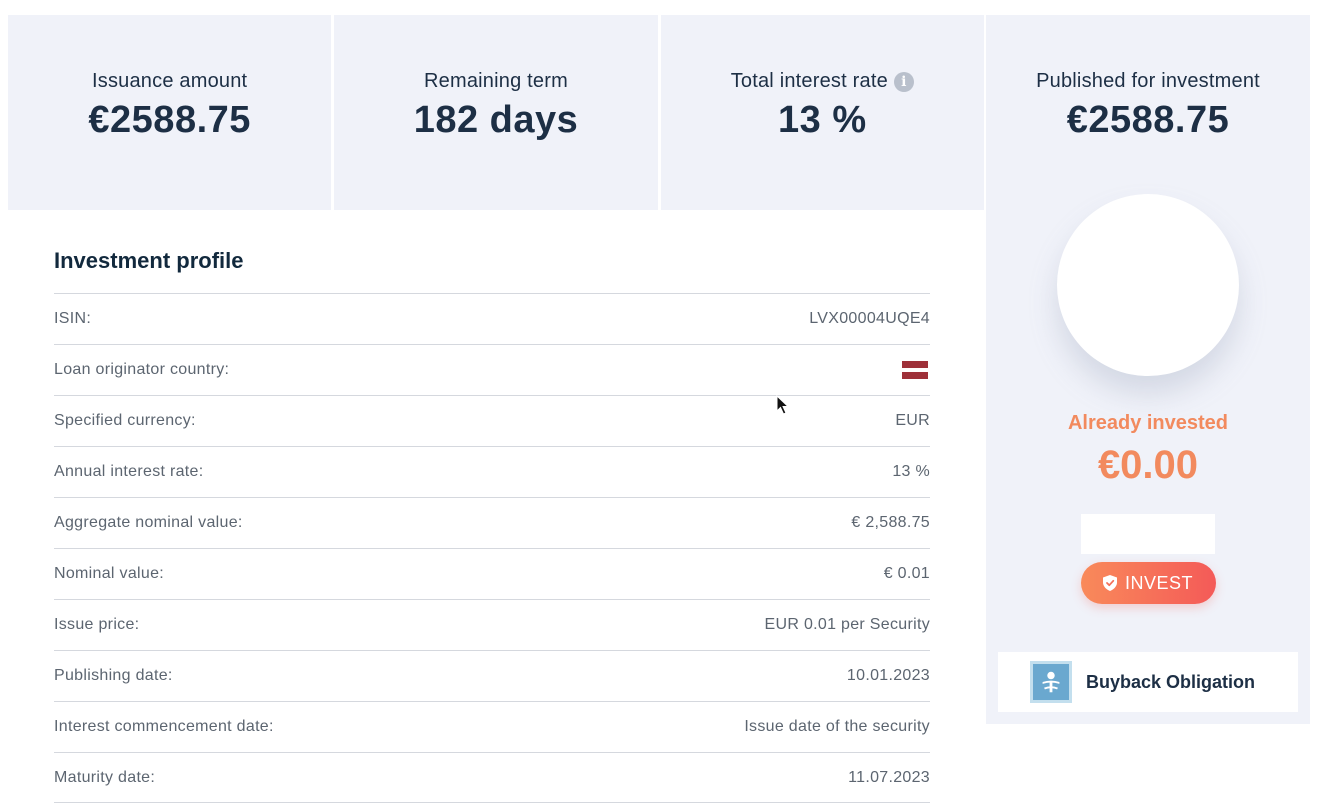 The image size is (1324, 812). What do you see at coordinates (148, 522) in the screenshot?
I see `row-label: Aggregate nominal value:` at bounding box center [148, 522].